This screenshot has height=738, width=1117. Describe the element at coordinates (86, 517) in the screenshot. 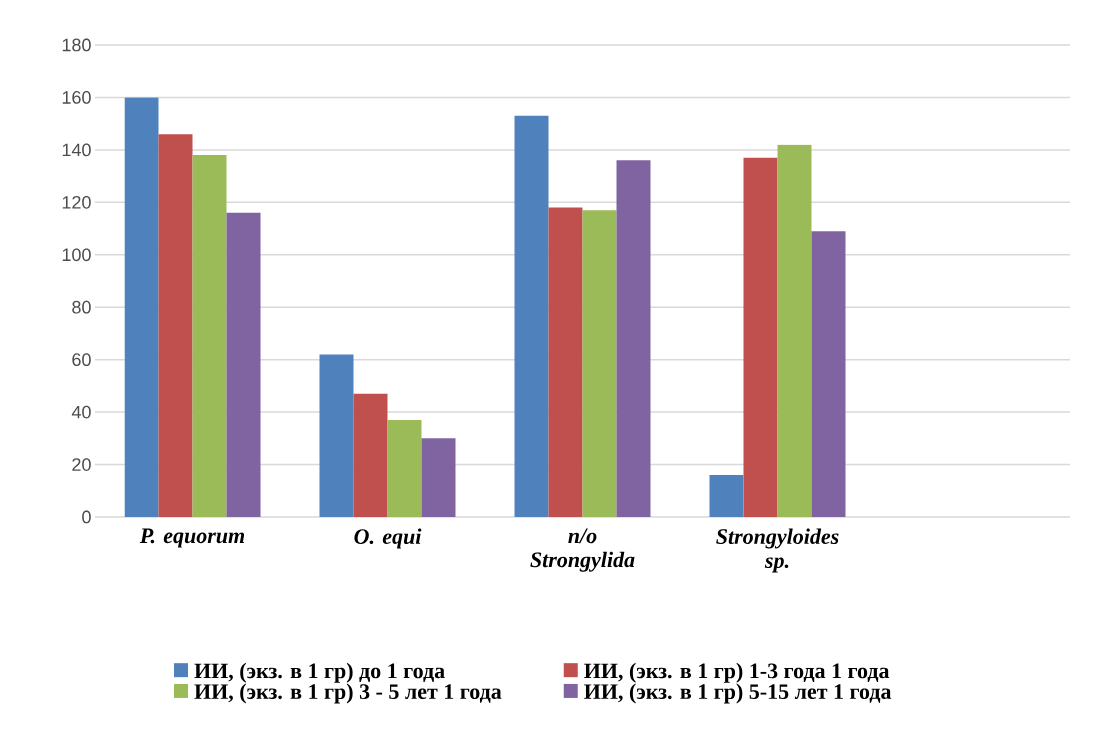

I see `y-tick-label: 0` at that location.